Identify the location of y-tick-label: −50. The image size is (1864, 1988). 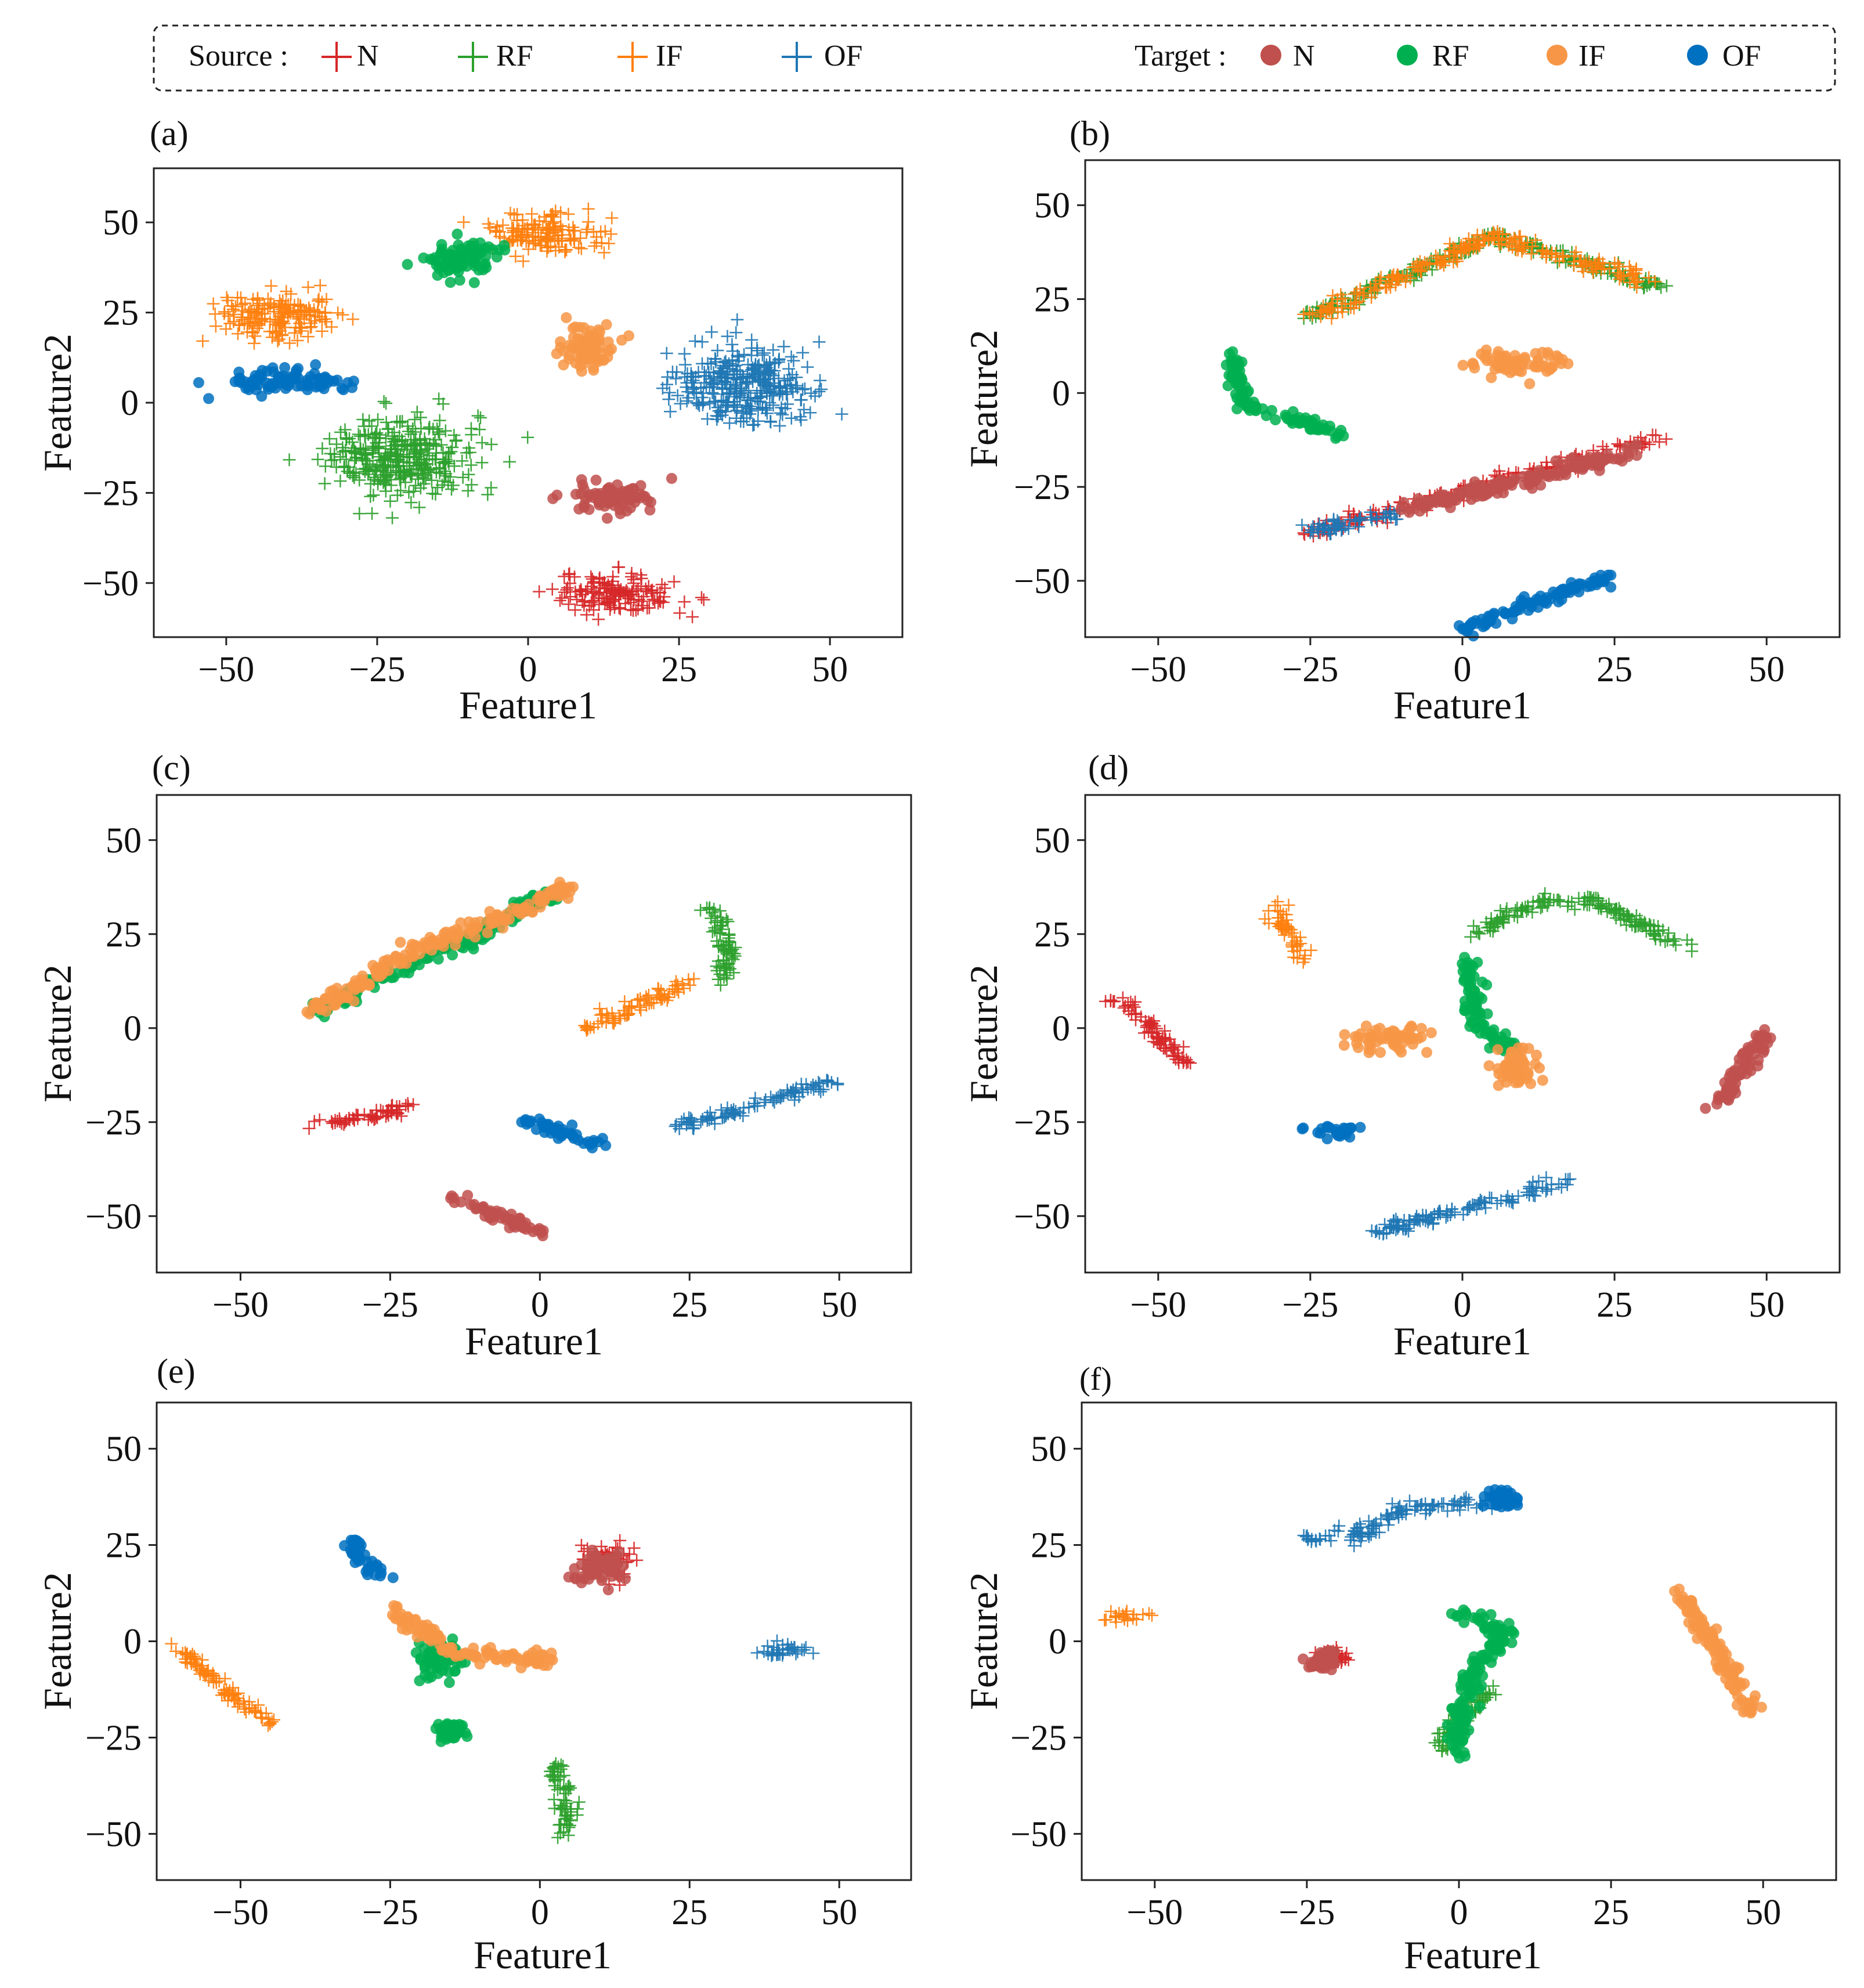
(113, 1834).